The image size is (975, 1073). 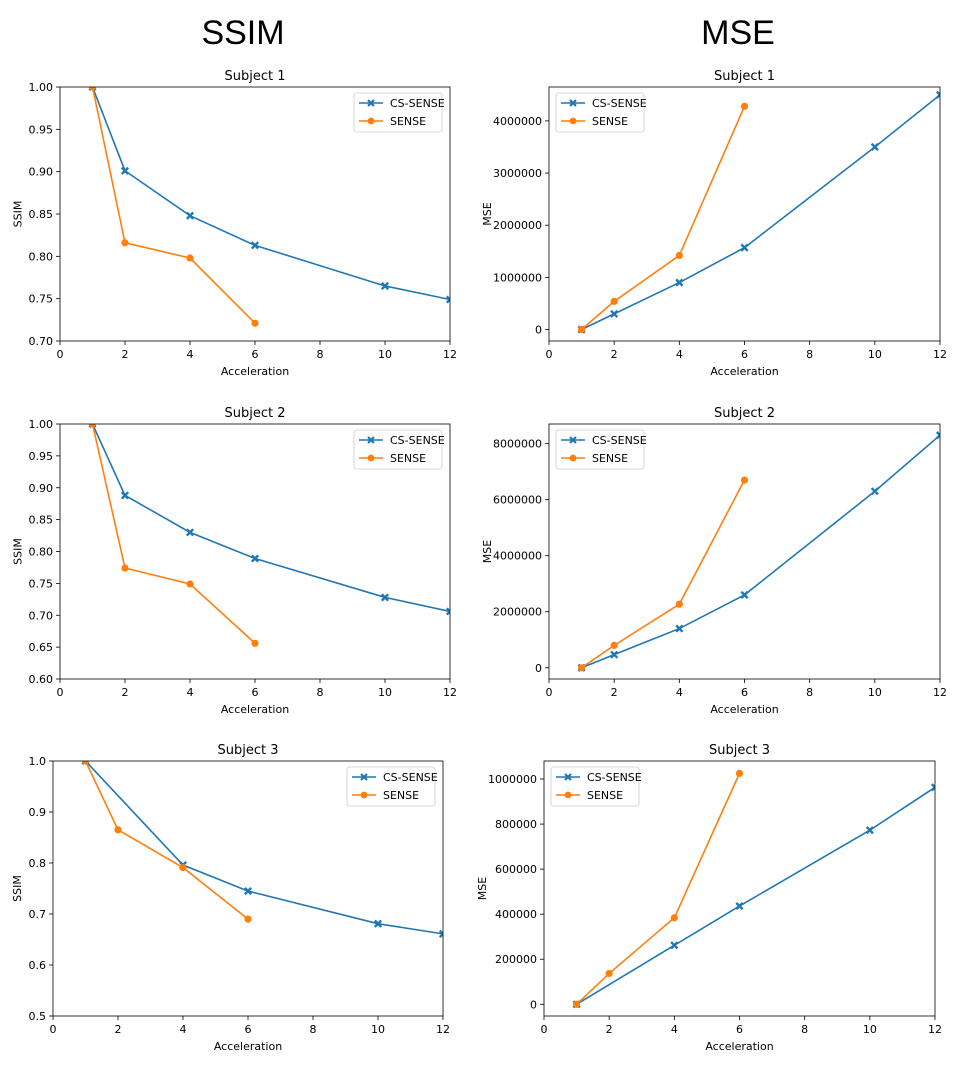 I want to click on chart-2-data, so click(x=758, y=212).